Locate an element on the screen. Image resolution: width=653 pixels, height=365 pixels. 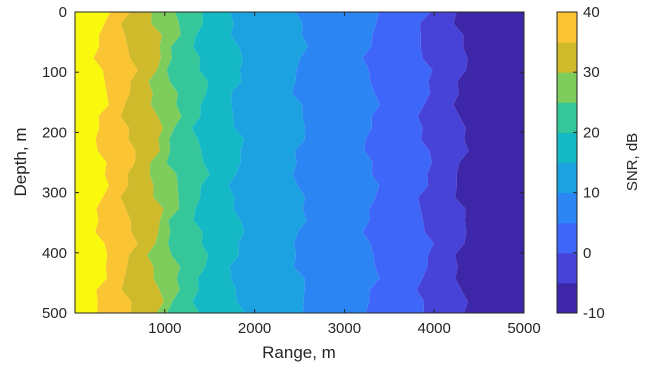
colorbar is located at coordinates (567, 163).